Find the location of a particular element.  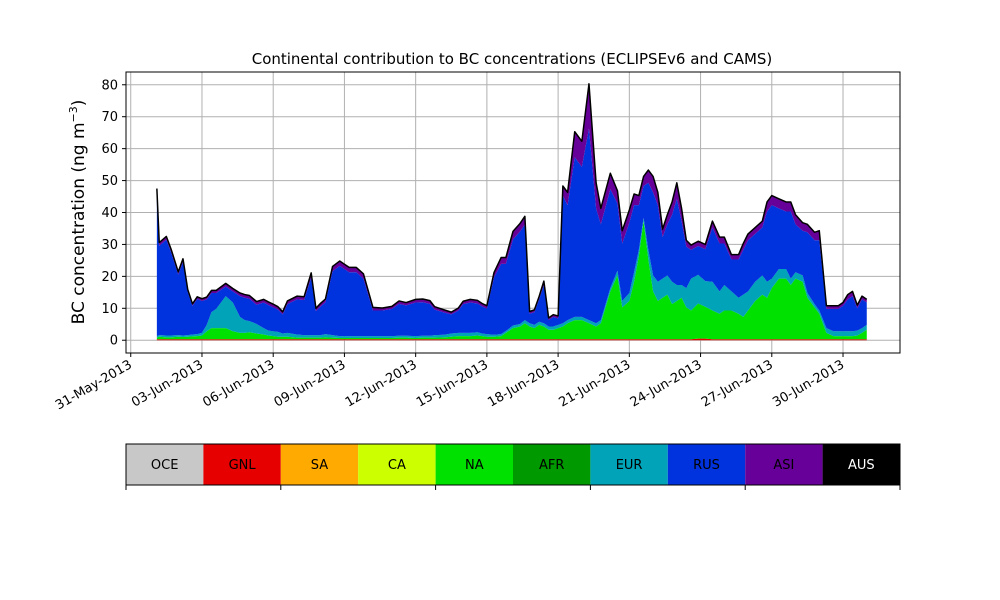

y-tick-label-6: 60 is located at coordinates (109, 149).